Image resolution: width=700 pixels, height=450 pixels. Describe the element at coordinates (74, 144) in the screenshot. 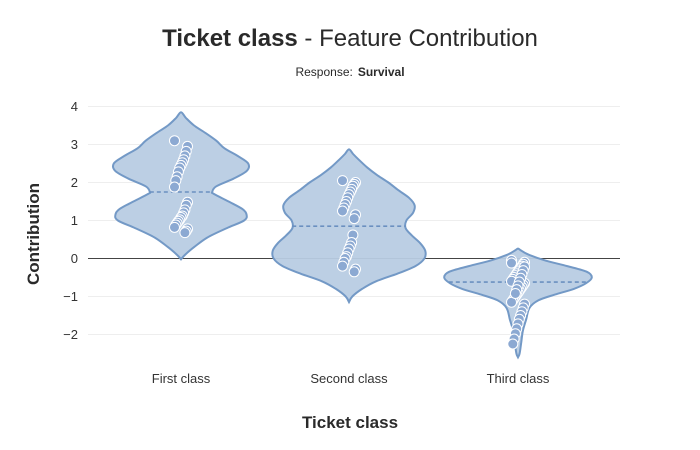

I see `y-tick-label: 3` at that location.